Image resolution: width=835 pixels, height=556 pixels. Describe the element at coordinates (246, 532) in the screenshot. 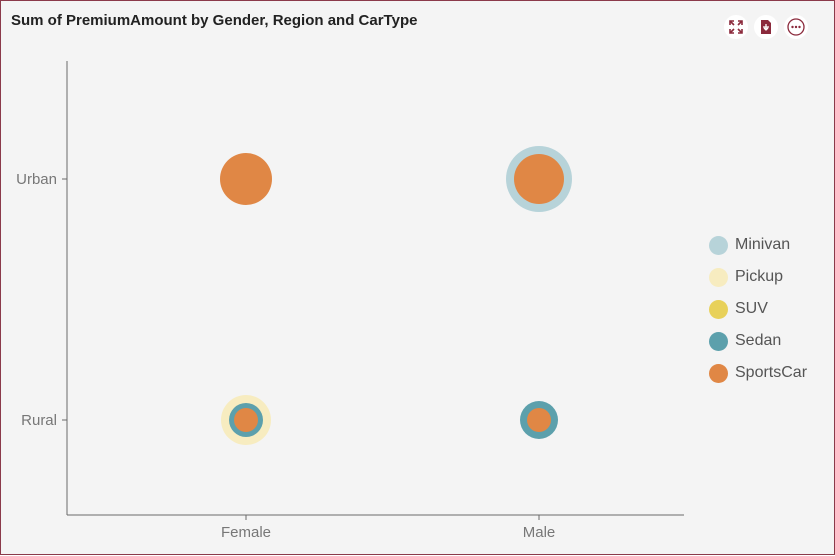

I see `x-tick-label: Female` at that location.